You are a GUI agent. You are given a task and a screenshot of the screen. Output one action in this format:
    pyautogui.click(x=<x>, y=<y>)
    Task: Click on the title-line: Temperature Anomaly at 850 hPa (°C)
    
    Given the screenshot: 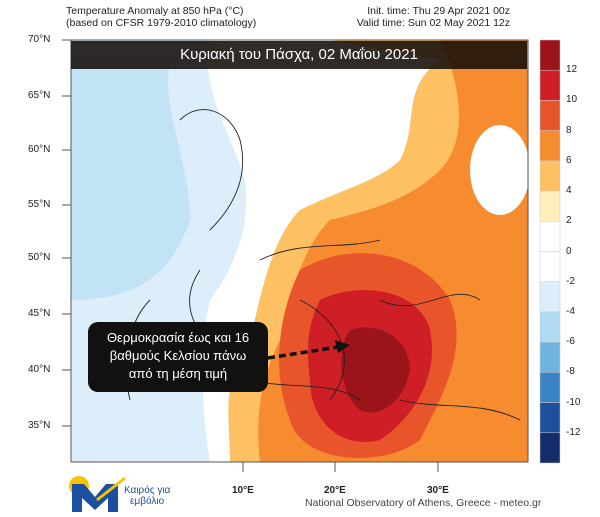 What is the action you would take?
    pyautogui.click(x=155, y=11)
    